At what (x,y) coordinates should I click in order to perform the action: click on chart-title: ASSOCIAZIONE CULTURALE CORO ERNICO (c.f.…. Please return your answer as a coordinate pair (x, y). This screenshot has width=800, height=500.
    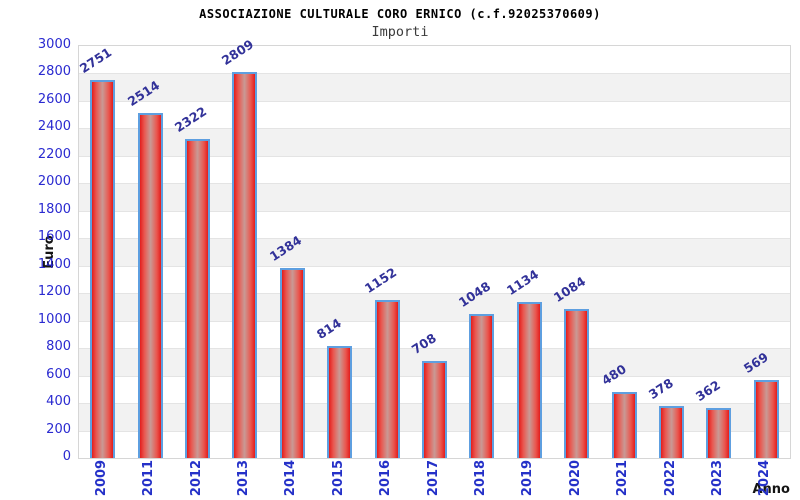
    Looking at the image, I should click on (400, 14).